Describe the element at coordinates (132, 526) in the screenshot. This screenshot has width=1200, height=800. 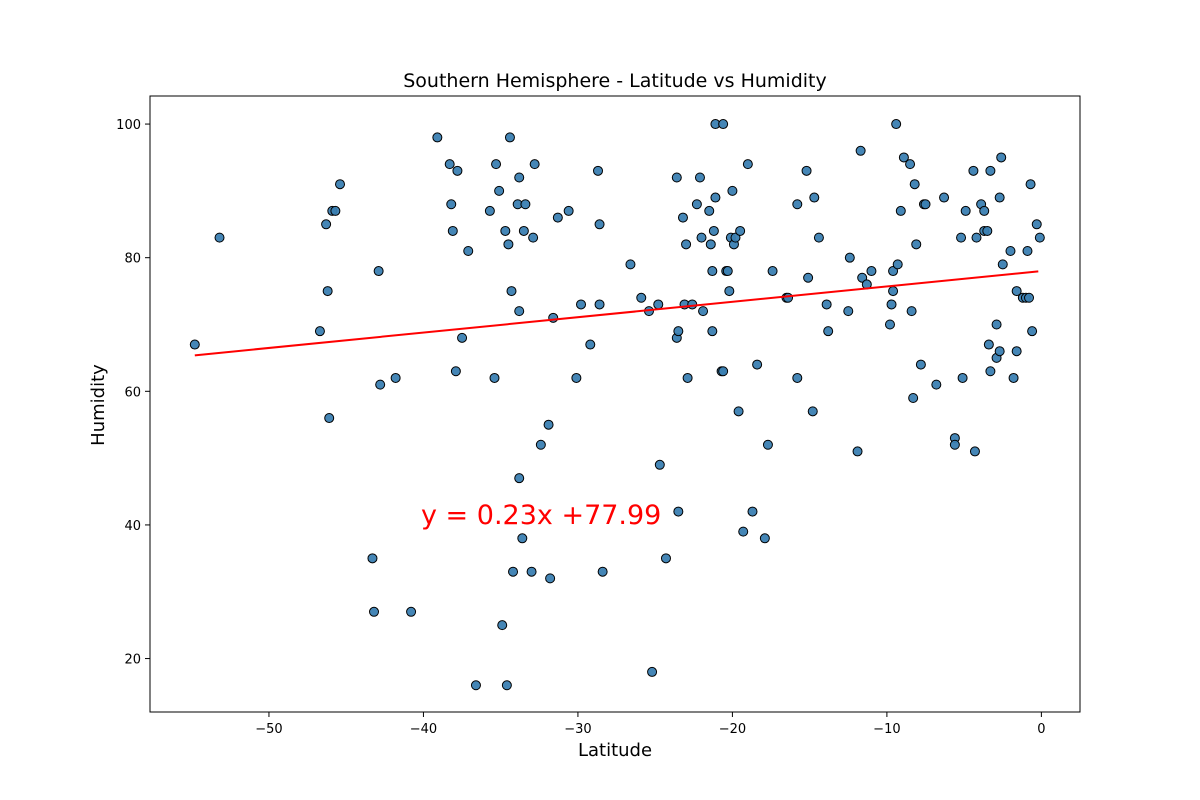
I see `y-tick-label: 40` at that location.